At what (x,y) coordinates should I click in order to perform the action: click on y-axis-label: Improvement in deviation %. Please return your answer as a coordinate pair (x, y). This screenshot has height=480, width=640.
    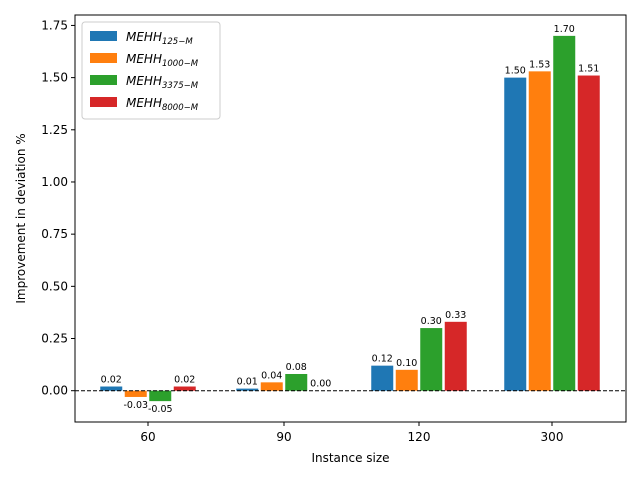
    Looking at the image, I should click on (21, 218).